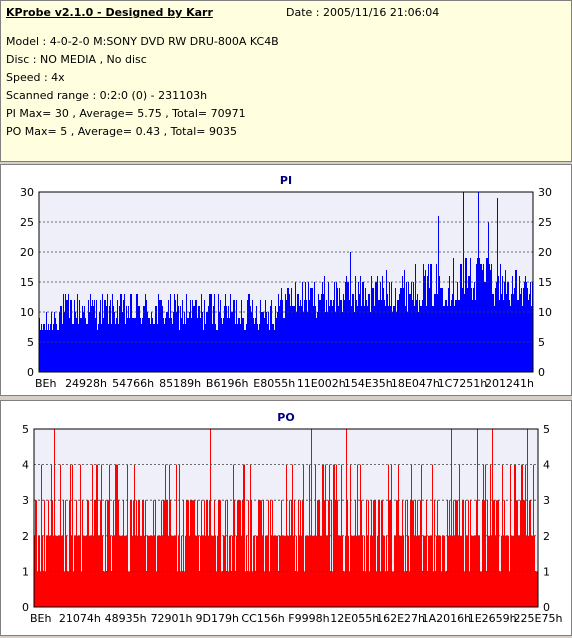 The width and height of the screenshot is (572, 638). Describe the element at coordinates (492, 618) in the screenshot. I see `po-xtick: 1E2659h` at that location.